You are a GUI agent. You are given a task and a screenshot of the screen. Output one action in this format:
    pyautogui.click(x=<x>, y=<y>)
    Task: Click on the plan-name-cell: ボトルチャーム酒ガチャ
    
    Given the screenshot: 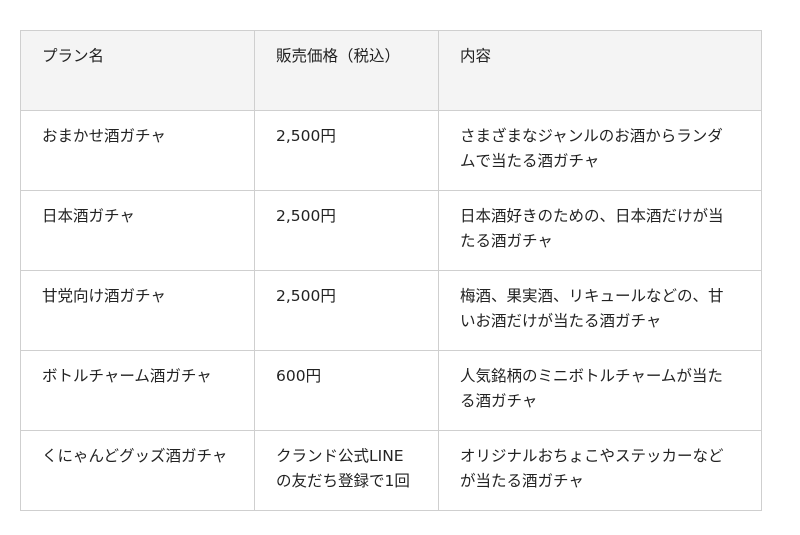 What is the action you would take?
    pyautogui.click(x=137, y=390)
    